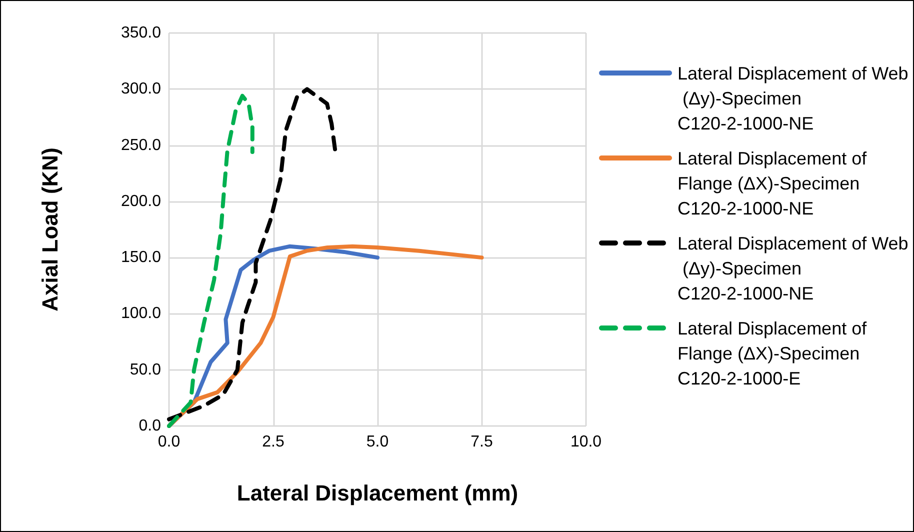  Describe the element at coordinates (481, 442) in the screenshot. I see `x-tick-label: 7.5` at that location.